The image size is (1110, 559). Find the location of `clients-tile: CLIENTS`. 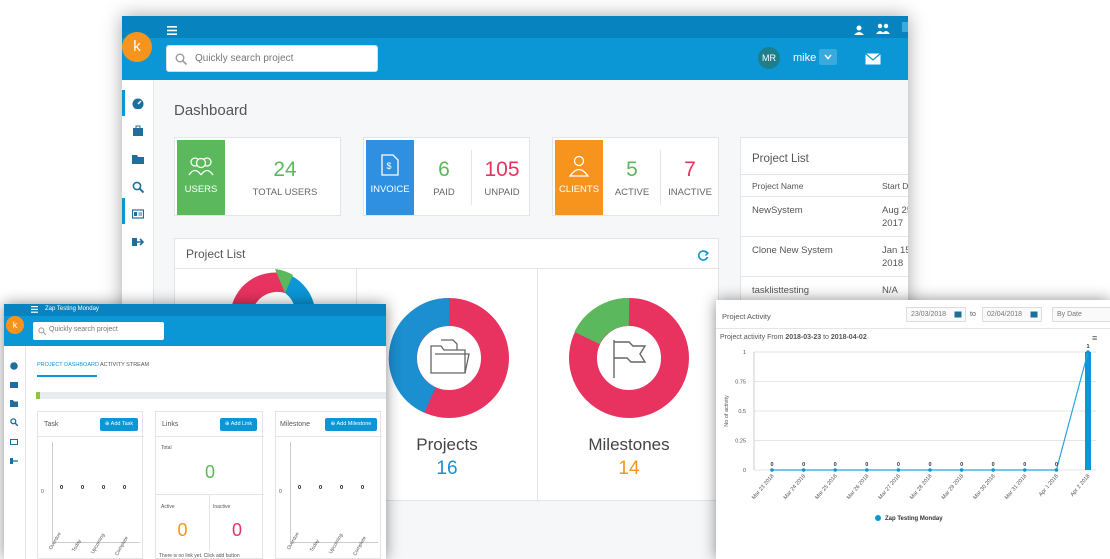

clients-tile: CLIENTS is located at coordinates (579, 177).